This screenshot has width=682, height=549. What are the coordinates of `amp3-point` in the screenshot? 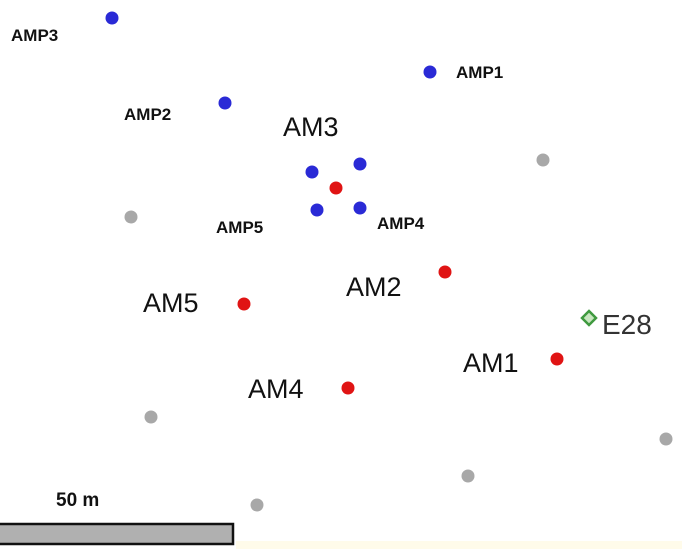 It's located at (112, 18).